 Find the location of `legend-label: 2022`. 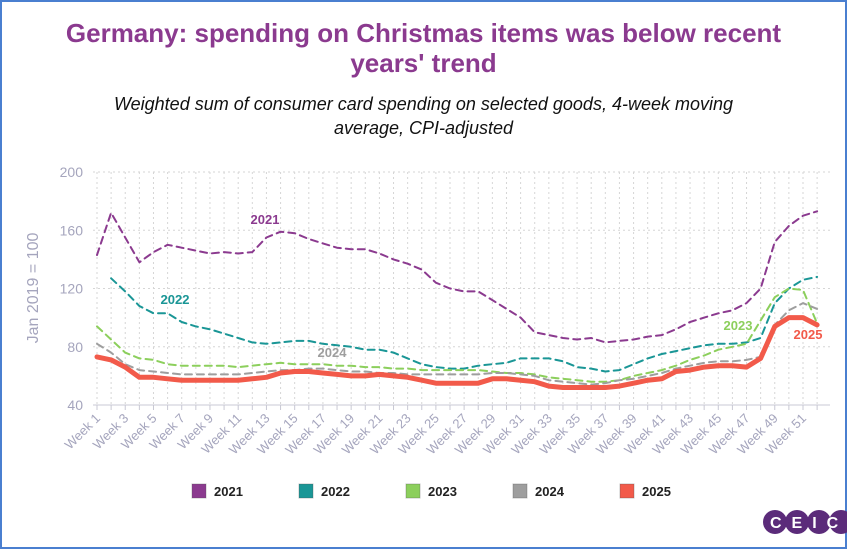

legend-label: 2022 is located at coordinates (335, 491).